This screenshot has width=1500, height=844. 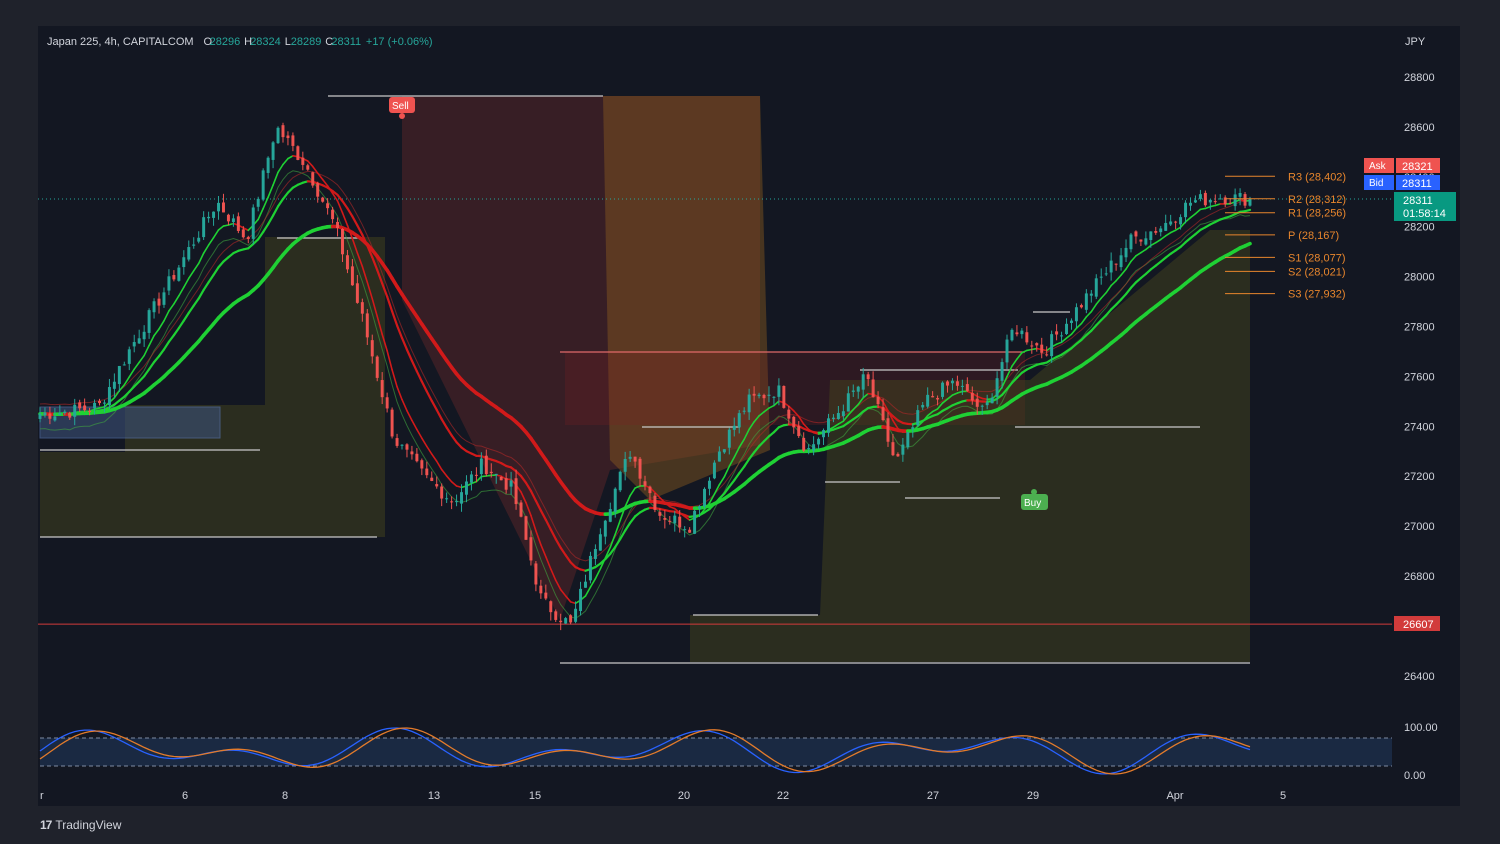 I want to click on tradingview-logo: 17 TradingView, so click(x=80, y=825).